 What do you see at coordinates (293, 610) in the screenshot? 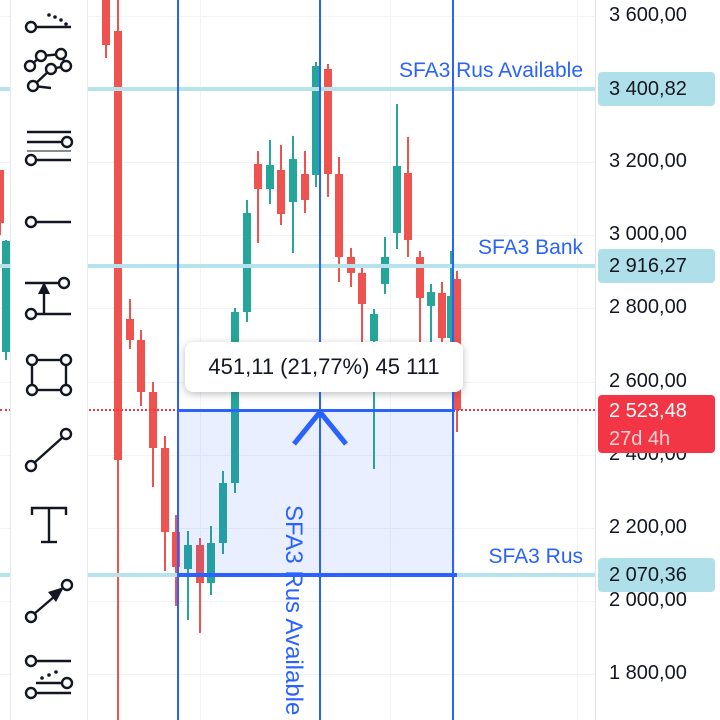
I see `vertical-line-label: SFA3 Rus Available` at bounding box center [293, 610].